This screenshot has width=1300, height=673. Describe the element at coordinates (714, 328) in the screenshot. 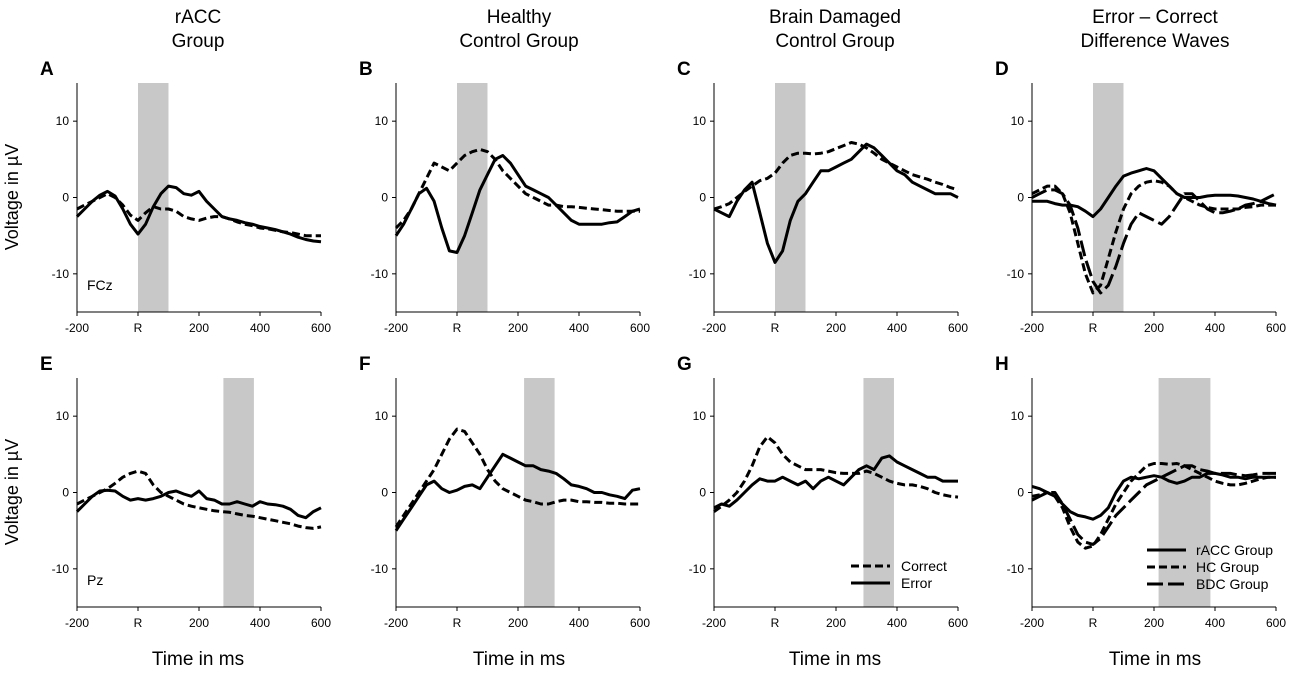

I see `panel-c-xtick-label: -200` at that location.